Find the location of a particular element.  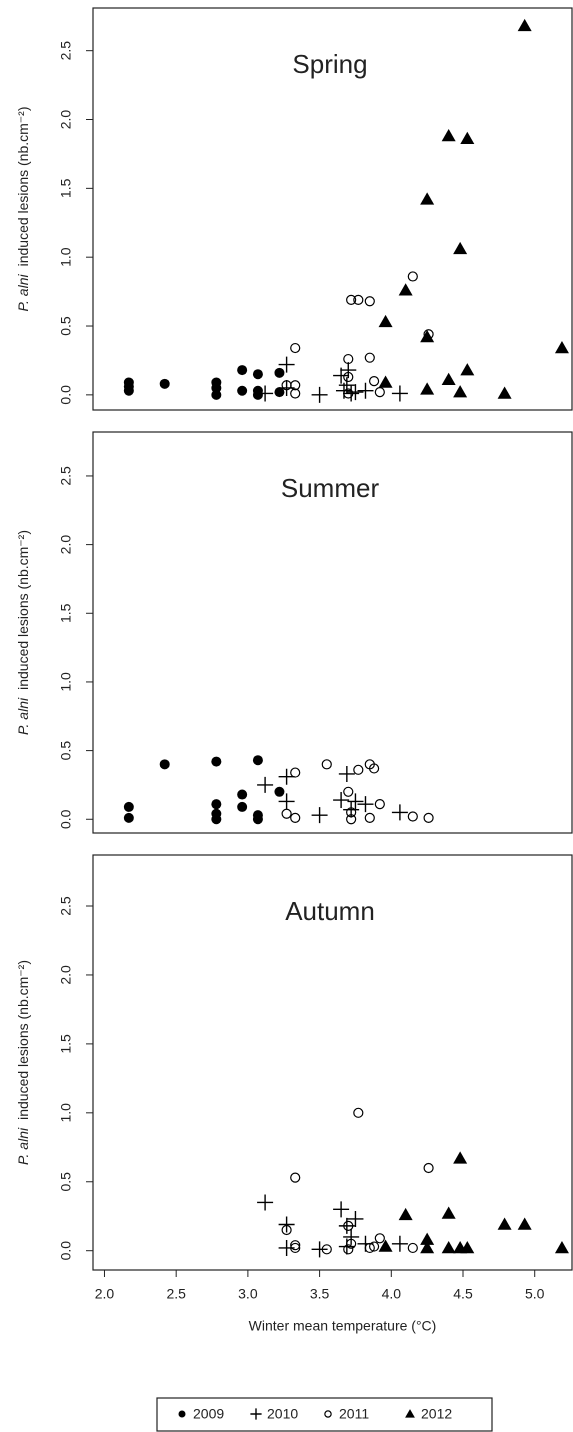

x-tick-label: 2.0 is located at coordinates (105, 1294).